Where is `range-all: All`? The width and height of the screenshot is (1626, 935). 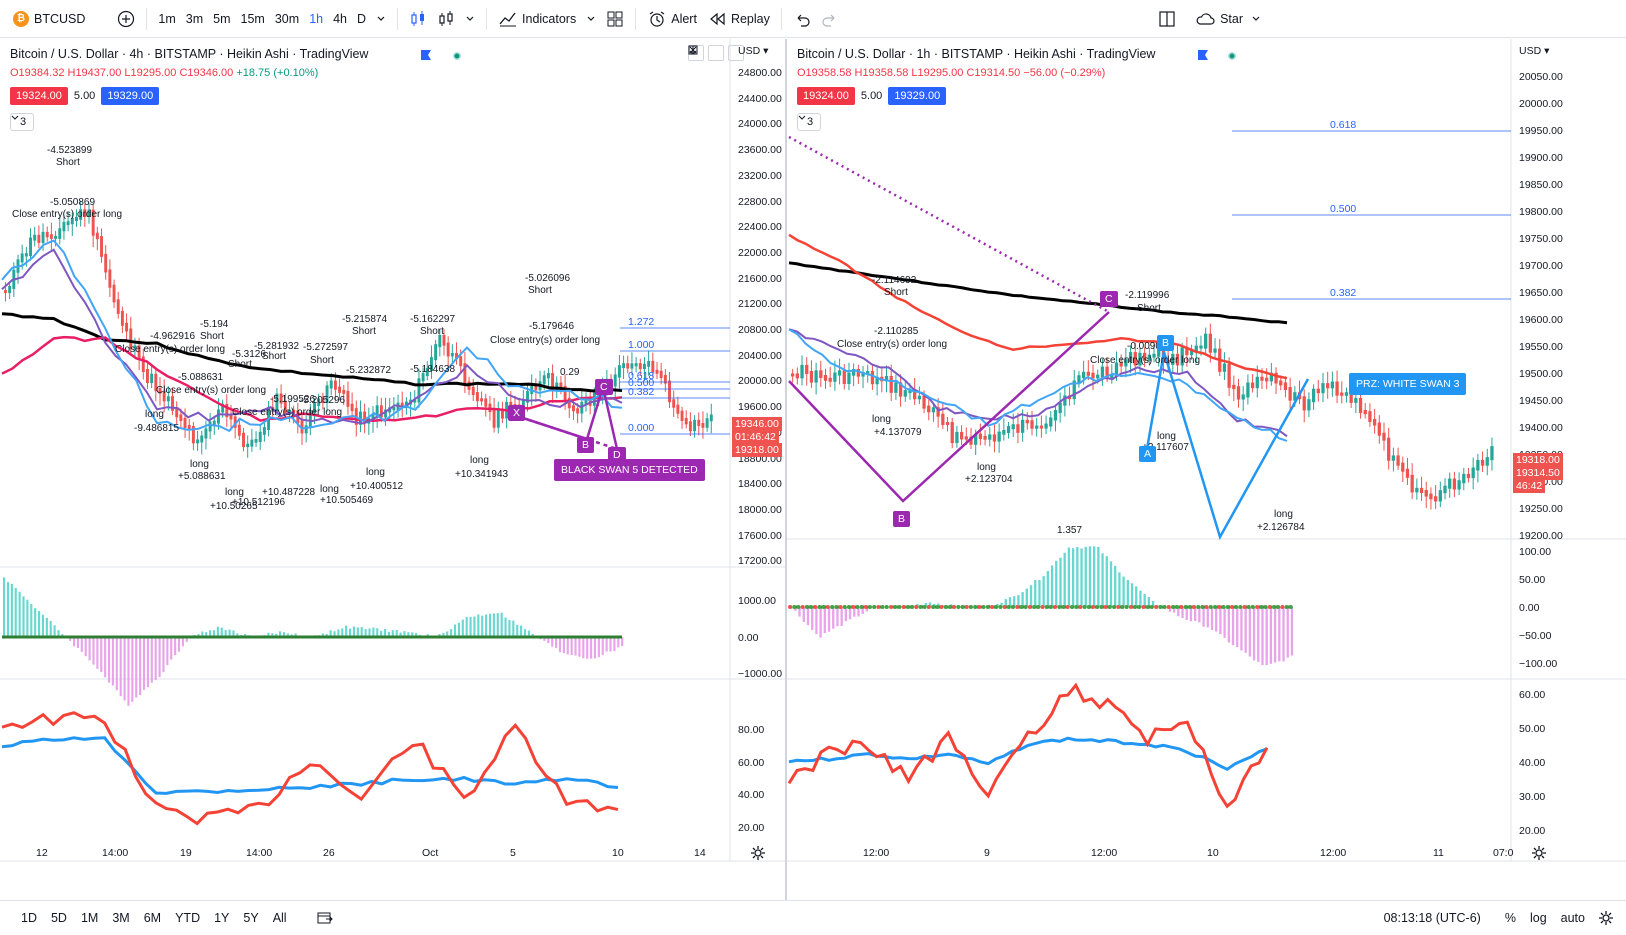 range-all: All is located at coordinates (279, 918).